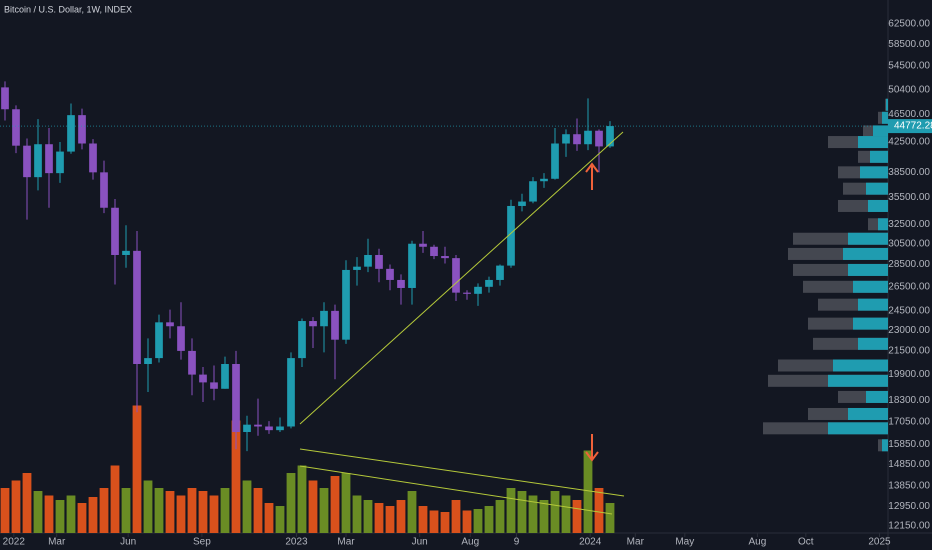 This screenshot has width=932, height=550. Describe the element at coordinates (14, 542) in the screenshot. I see `x-tick-label: 2022` at that location.